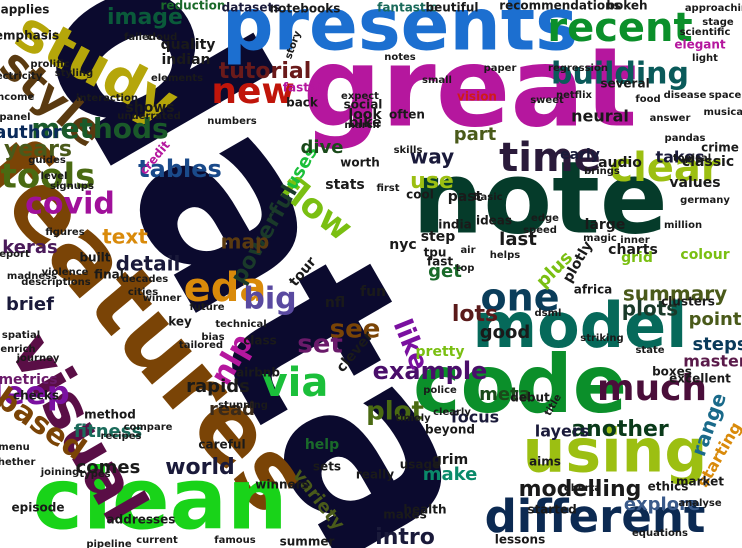 Image resolution: width=742 pixels, height=548 pixels. What do you see at coordinates (620, 74) in the screenshot?
I see `cloud-word-building: building` at bounding box center [620, 74].